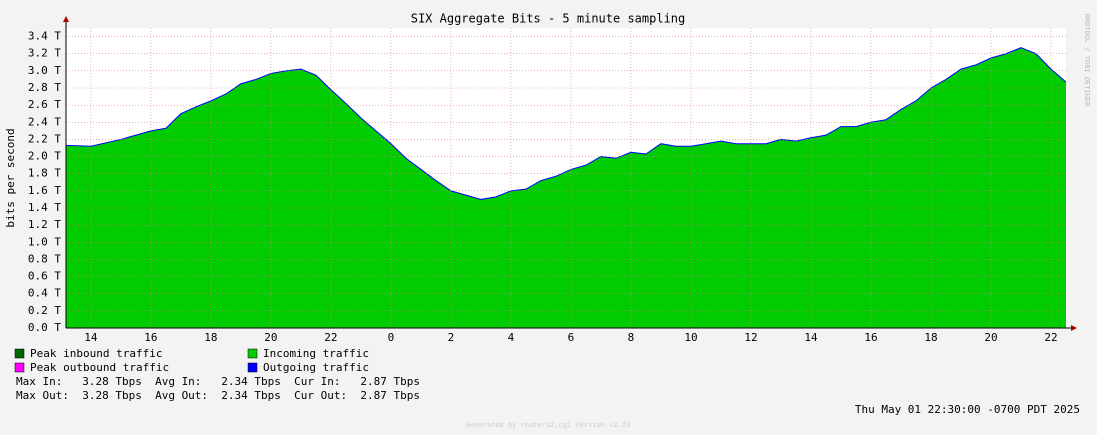 The height and width of the screenshot is (435, 1097). Describe the element at coordinates (99, 367) in the screenshot. I see `legend-label: Peak outbound traffic` at that location.